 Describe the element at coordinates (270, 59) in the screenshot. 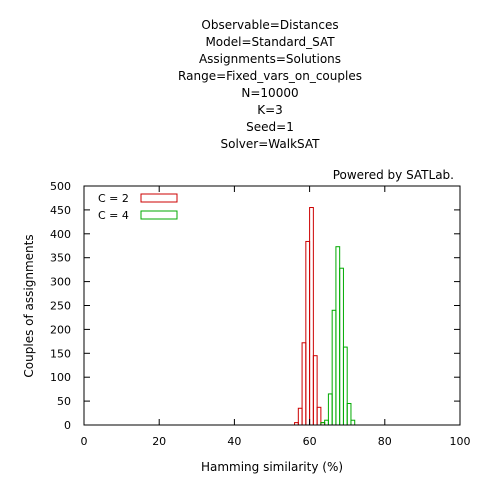

I see `chart-title-line: Assignments=Solutions` at that location.